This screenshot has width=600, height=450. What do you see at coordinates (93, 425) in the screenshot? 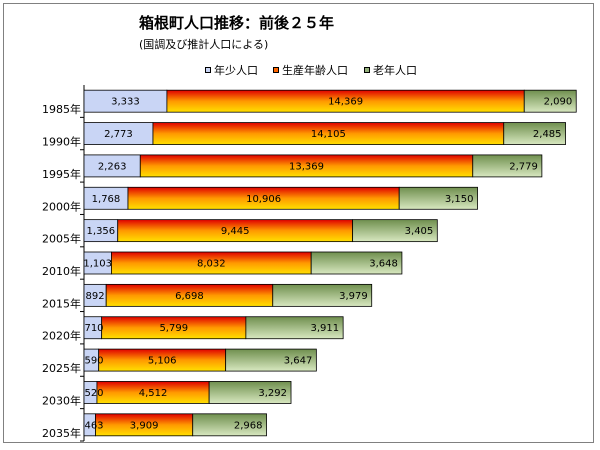
I see `data-label-youth: 463` at bounding box center [93, 425].